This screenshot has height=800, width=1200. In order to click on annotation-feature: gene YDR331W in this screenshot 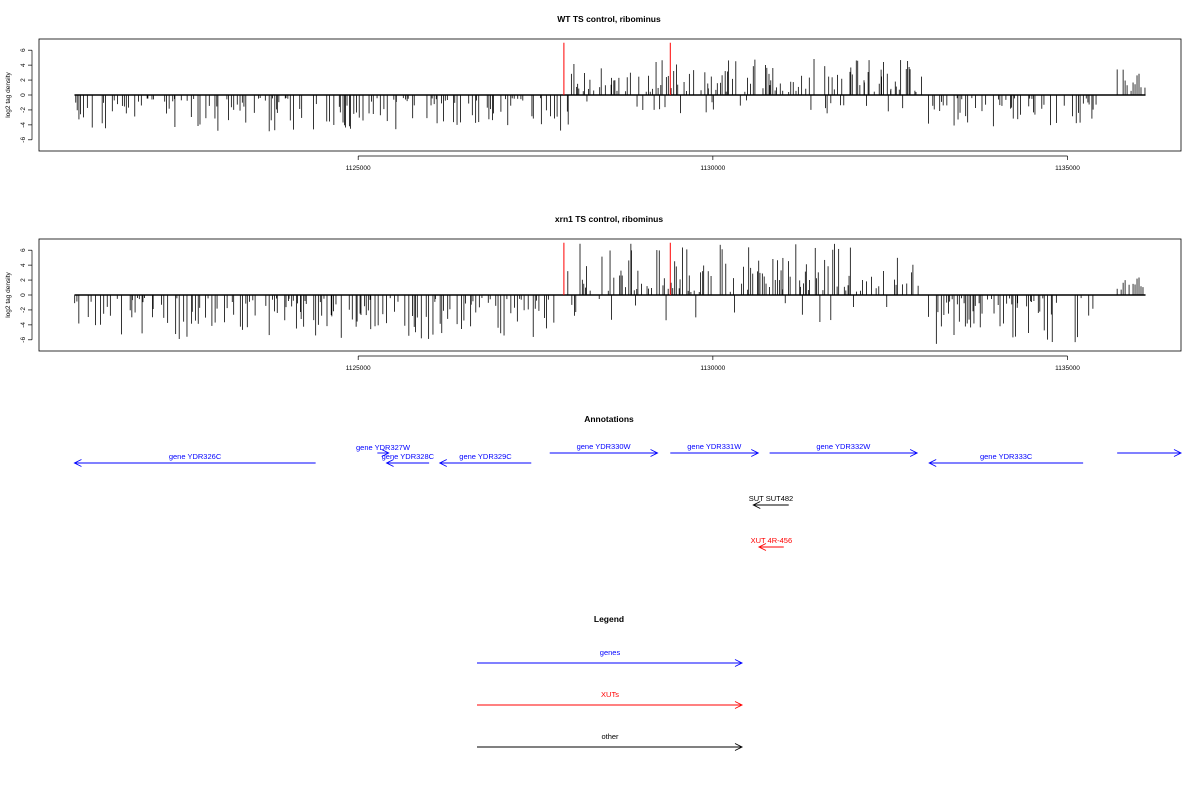, I will do `click(715, 449)`.